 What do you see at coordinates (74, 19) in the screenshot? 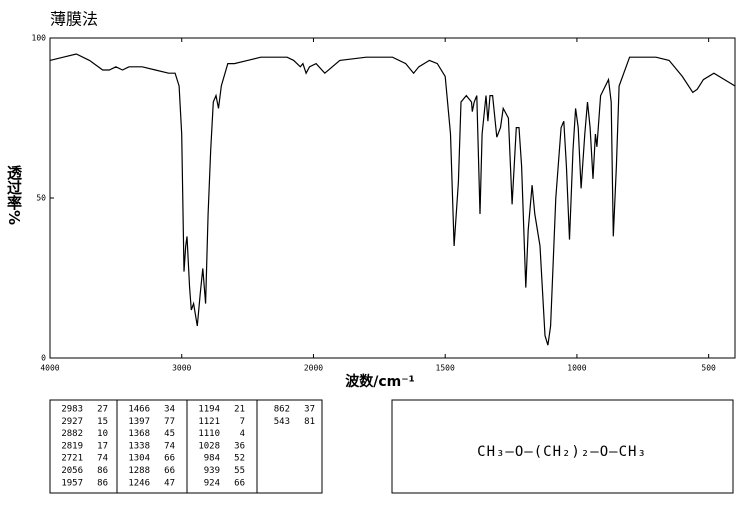
I see `chart-title: 薄膜法` at bounding box center [74, 19].